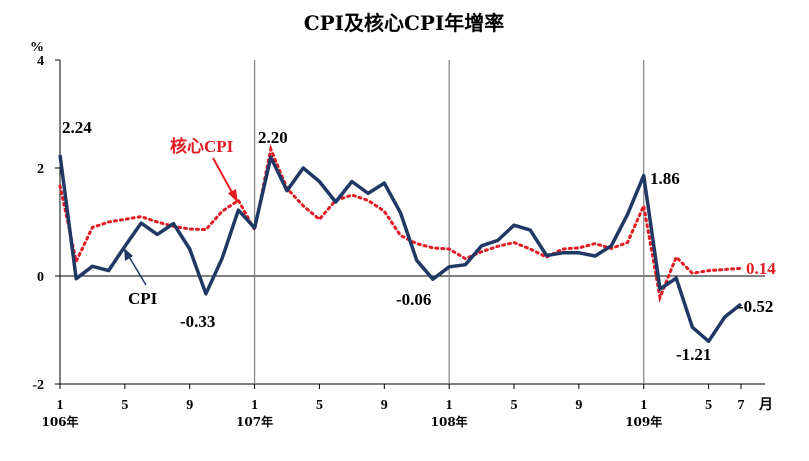 The width and height of the screenshot is (809, 461). I want to click on year-label: 108年, so click(449, 421).